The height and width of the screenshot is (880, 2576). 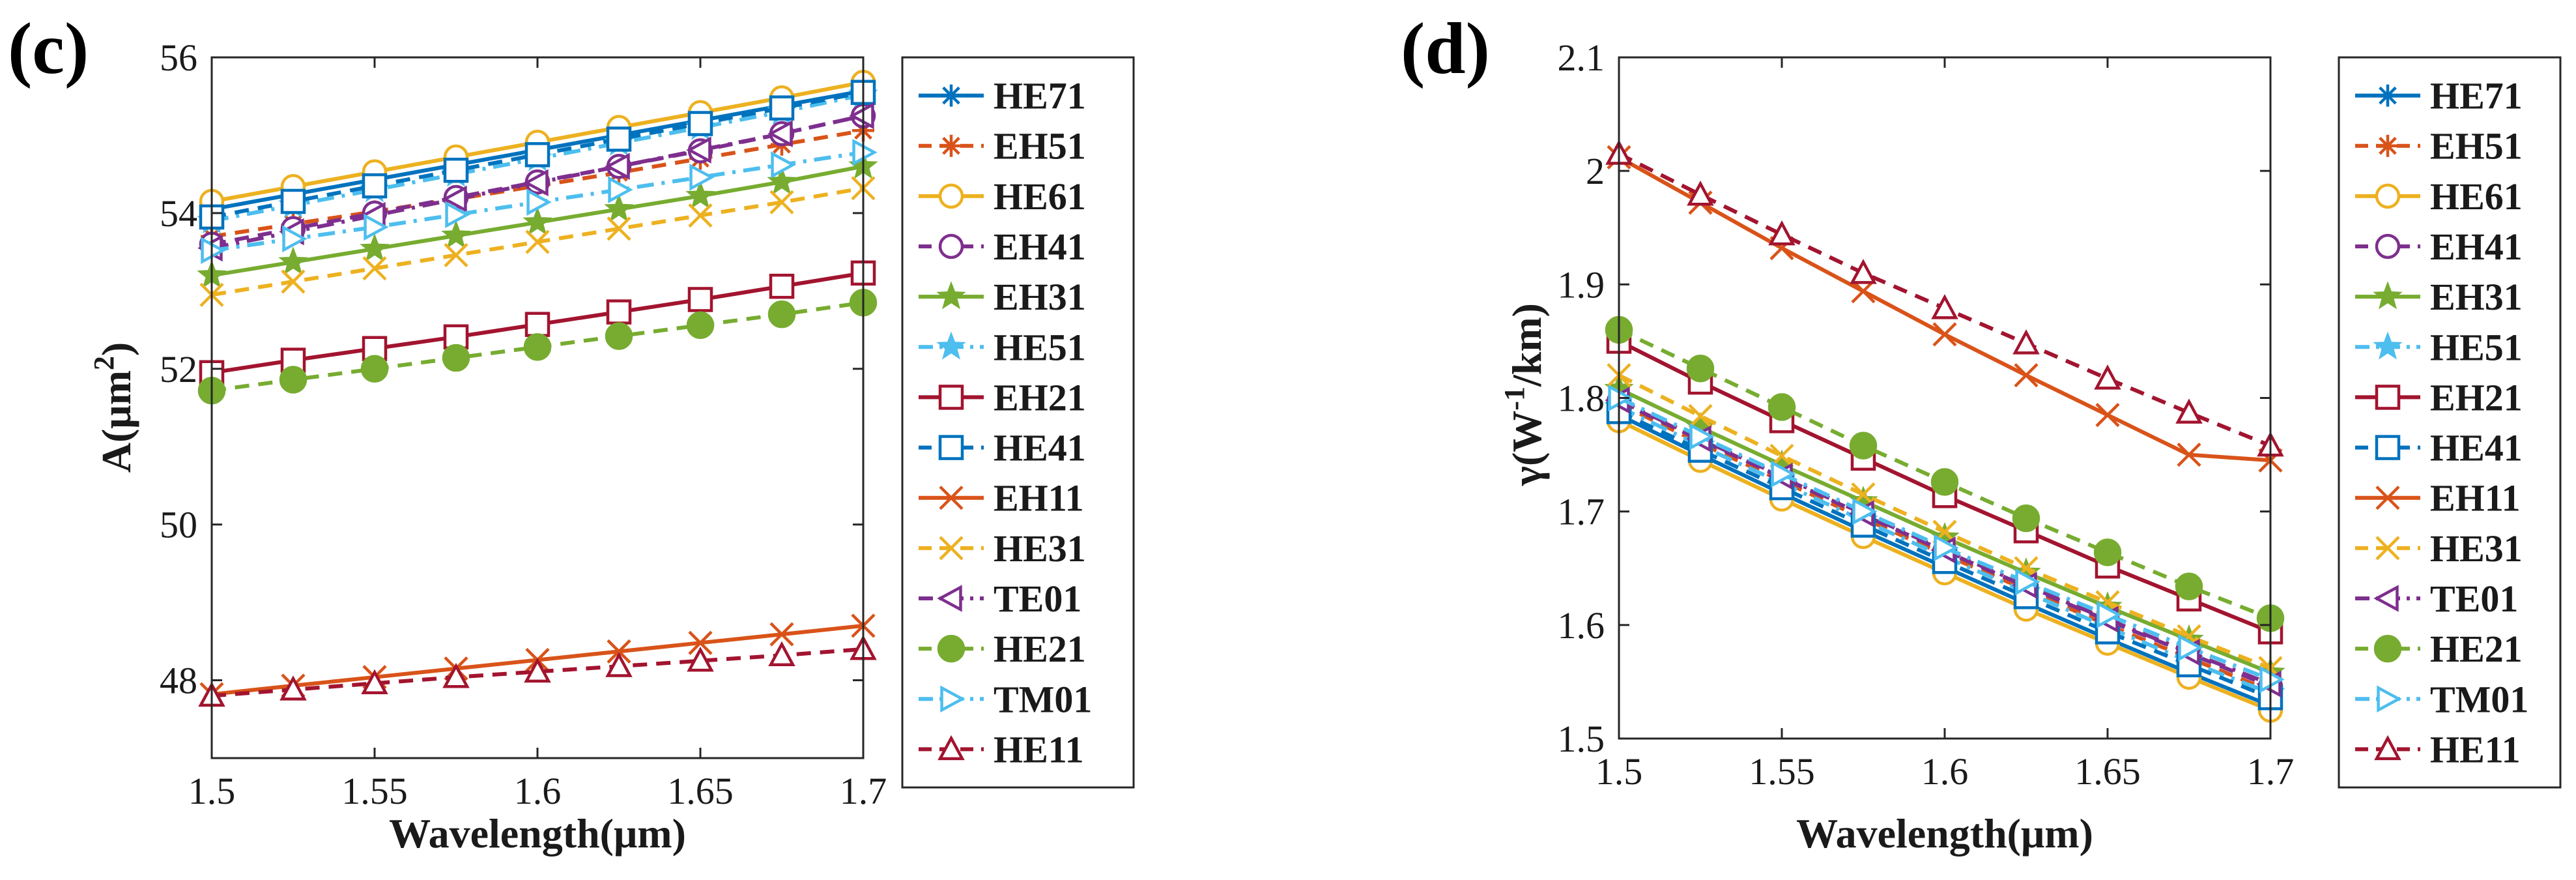 I want to click on y-axis-title-tail-d: /km), so click(x=1527, y=345).